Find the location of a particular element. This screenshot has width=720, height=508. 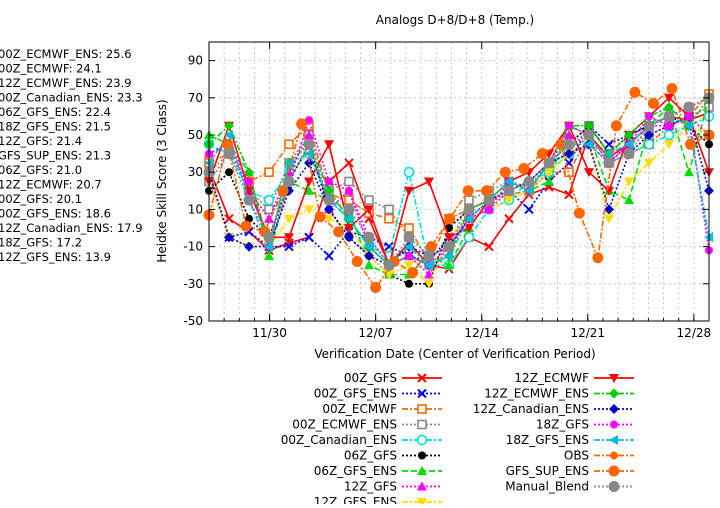

legend-label: 12Z_ECMWF is located at coordinates (551, 378).